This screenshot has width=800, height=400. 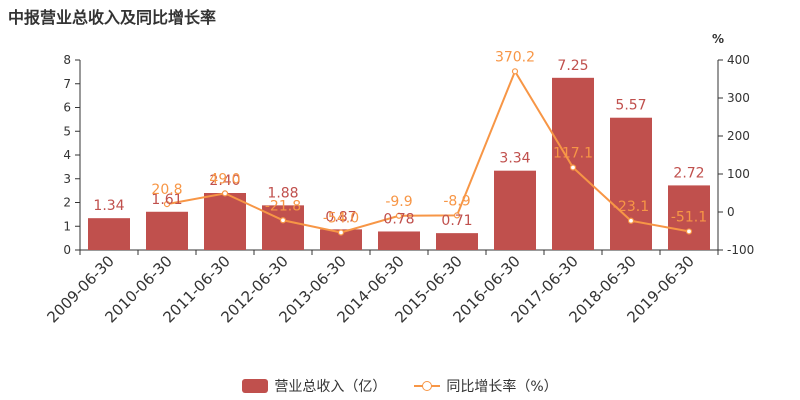 What do you see at coordinates (573, 154) in the screenshot?
I see `growth-data-label: 117.1` at bounding box center [573, 154].